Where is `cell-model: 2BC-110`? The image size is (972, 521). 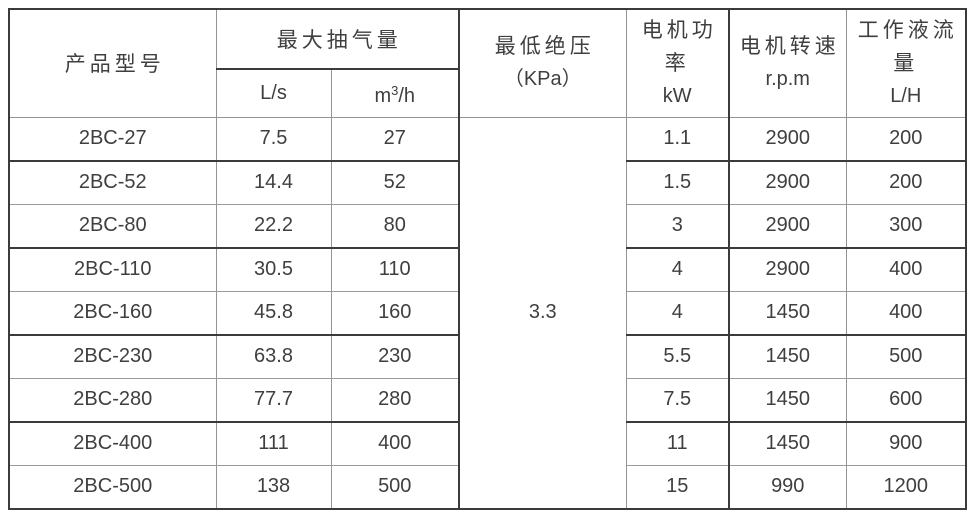
cell-model: 2BC-110 is located at coordinates (112, 269).